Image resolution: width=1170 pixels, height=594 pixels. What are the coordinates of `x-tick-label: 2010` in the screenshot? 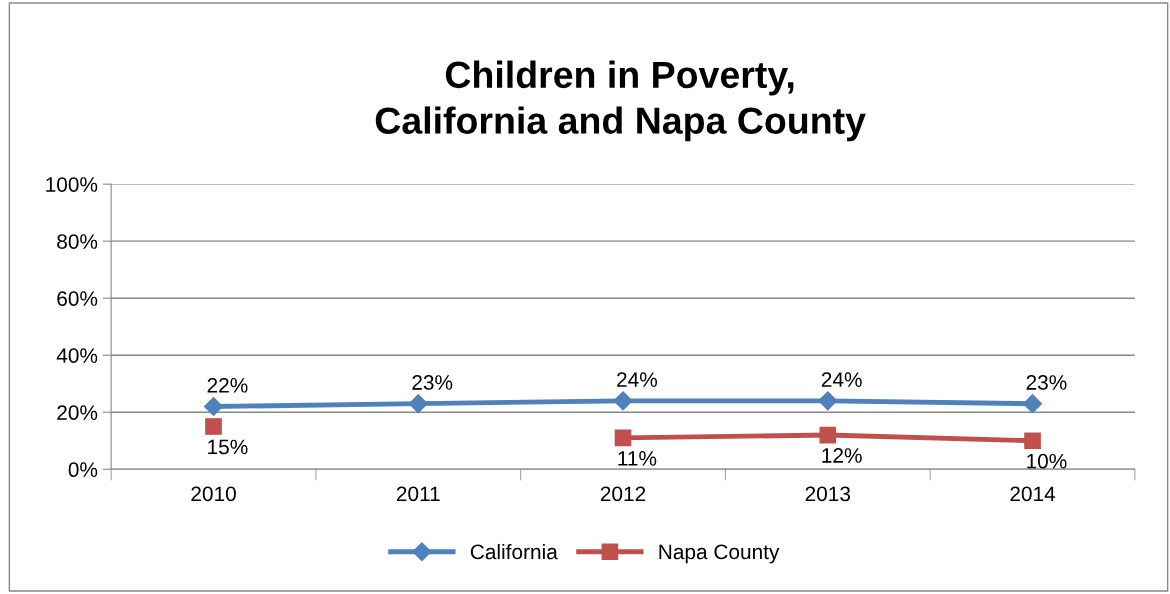 It's located at (213, 494).